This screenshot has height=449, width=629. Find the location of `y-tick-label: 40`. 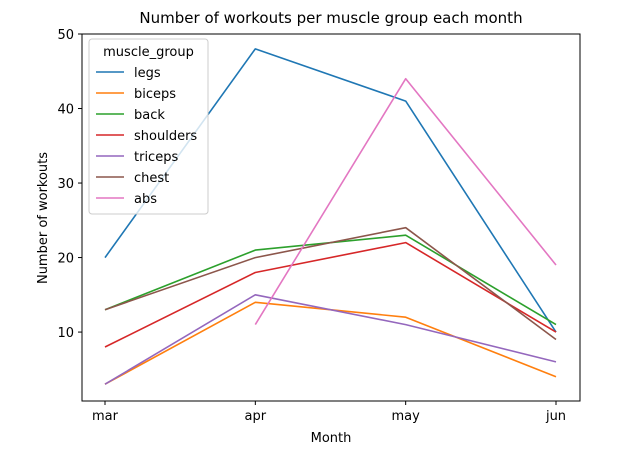

y-tick-label: 40 is located at coordinates (65, 110).